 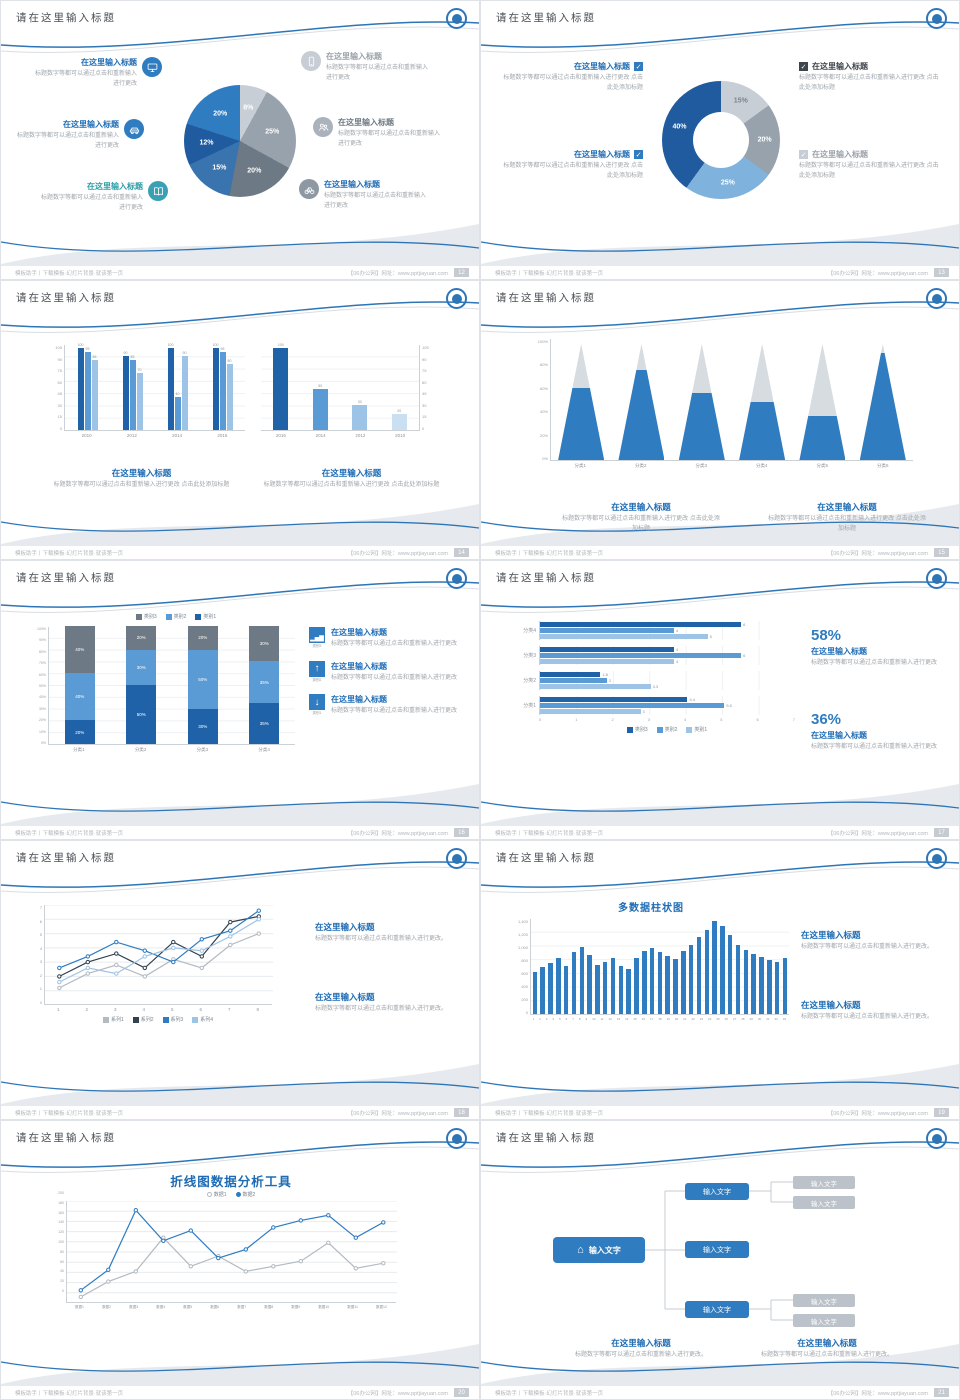 I want to click on item-body: 标题数字等都可以通过点击和重新输入进行更改 点击此处添加标题, so click(x=573, y=83).